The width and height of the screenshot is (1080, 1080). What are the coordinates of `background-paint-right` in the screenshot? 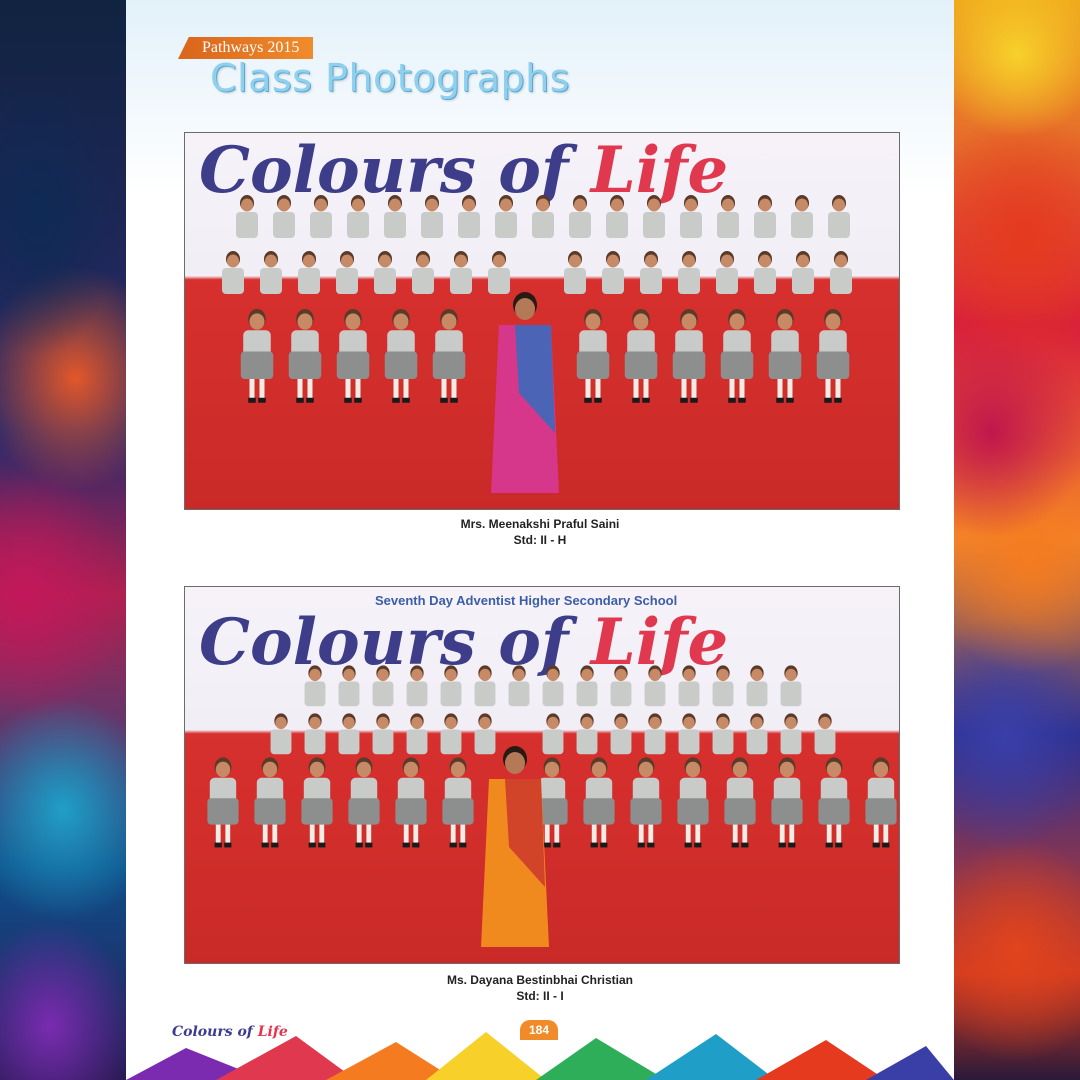 It's located at (1017, 540).